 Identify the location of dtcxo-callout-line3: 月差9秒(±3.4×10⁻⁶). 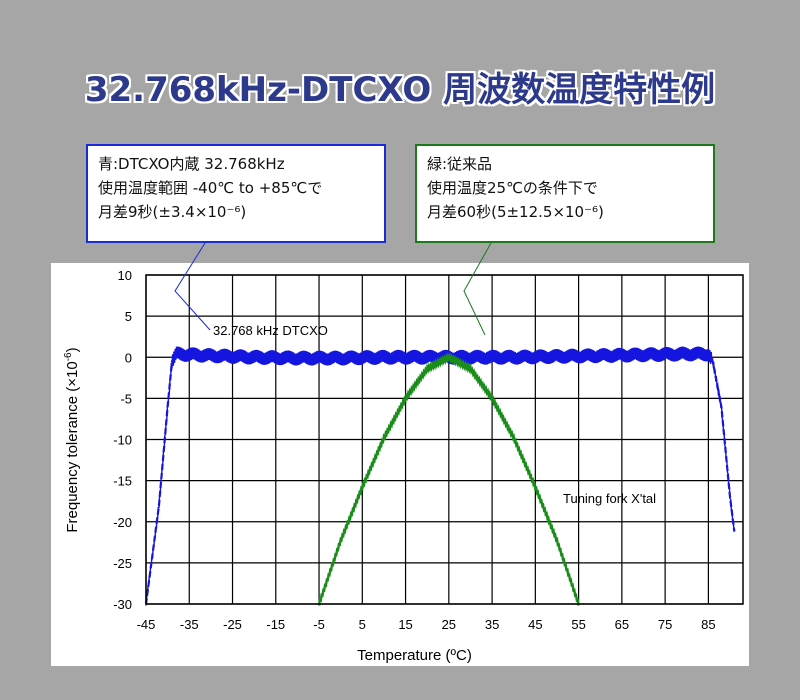
(172, 212).